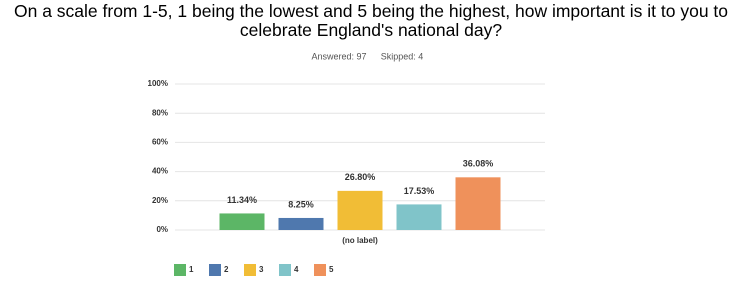 This screenshot has height=284, width=742. Describe the element at coordinates (191, 269) in the screenshot. I see `legend-label: 1` at that location.